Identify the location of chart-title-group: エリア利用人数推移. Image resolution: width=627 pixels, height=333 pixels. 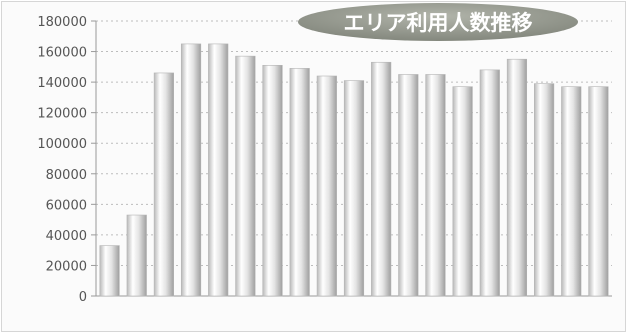
(438, 22).